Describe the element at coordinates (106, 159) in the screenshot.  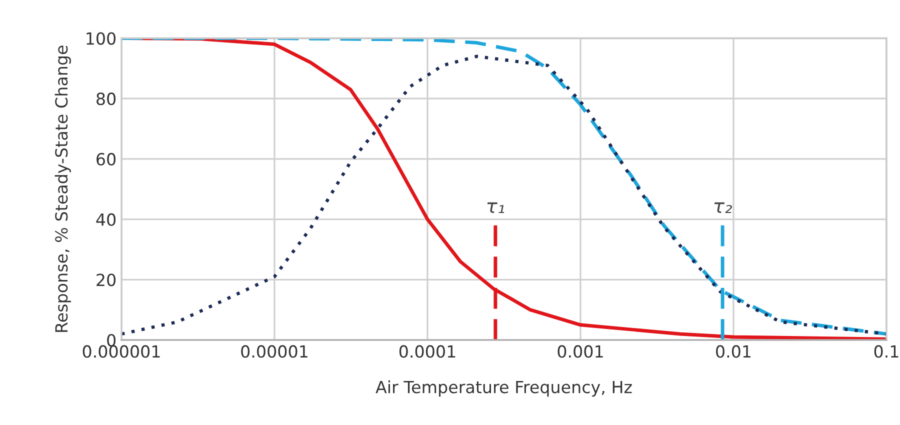
I see `y-tick-label: 60` at that location.